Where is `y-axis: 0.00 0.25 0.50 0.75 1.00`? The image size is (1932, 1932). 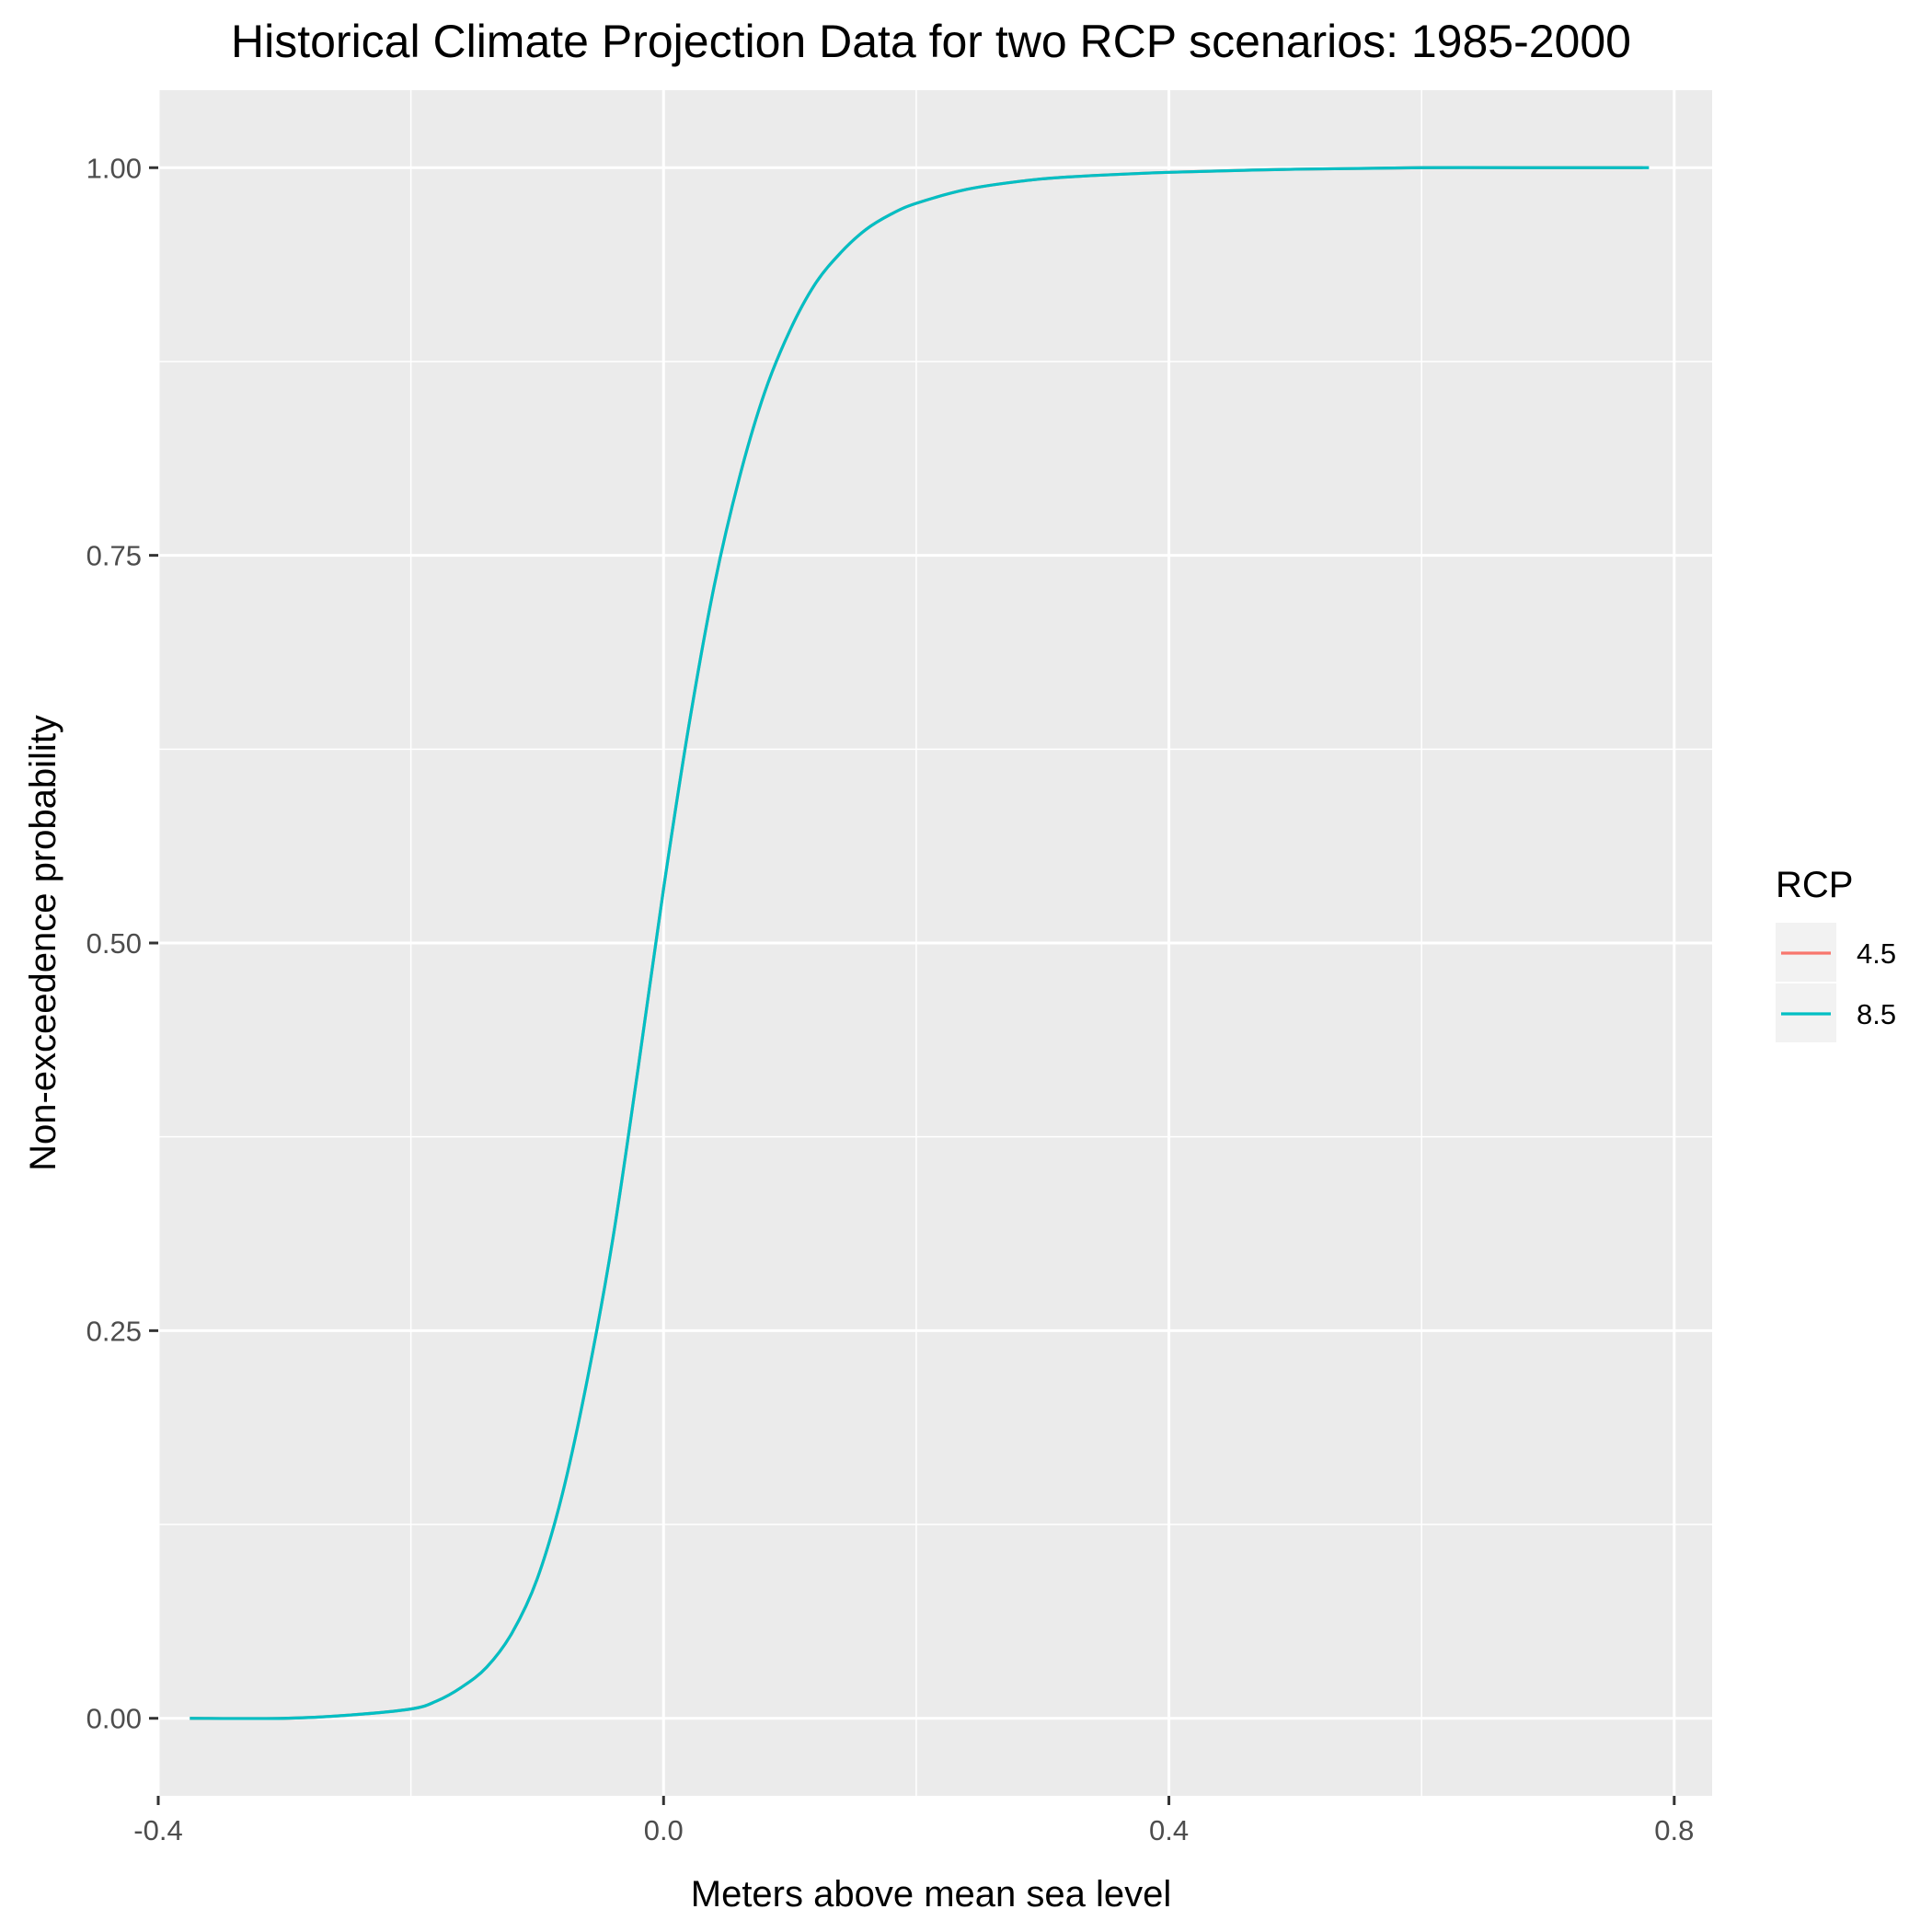
y-axis: 0.00 0.25 0.50 0.75 1.00 is located at coordinates (122, 943).